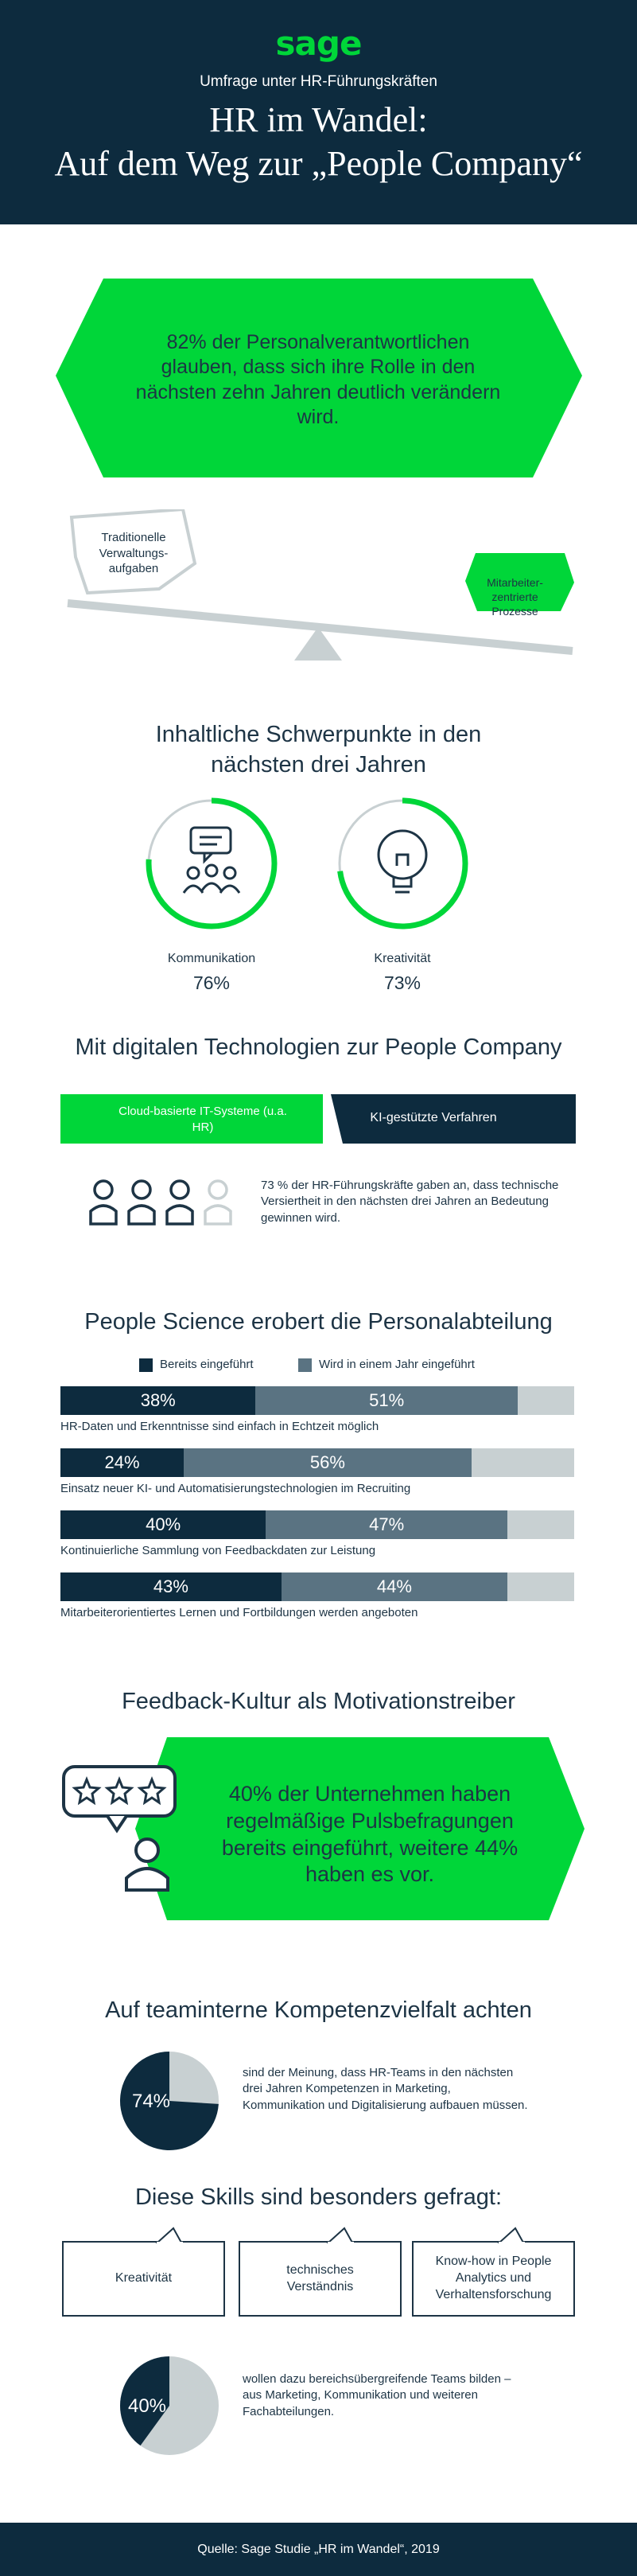 The height and width of the screenshot is (2576, 637). I want to click on digital-banner, so click(318, 1119).